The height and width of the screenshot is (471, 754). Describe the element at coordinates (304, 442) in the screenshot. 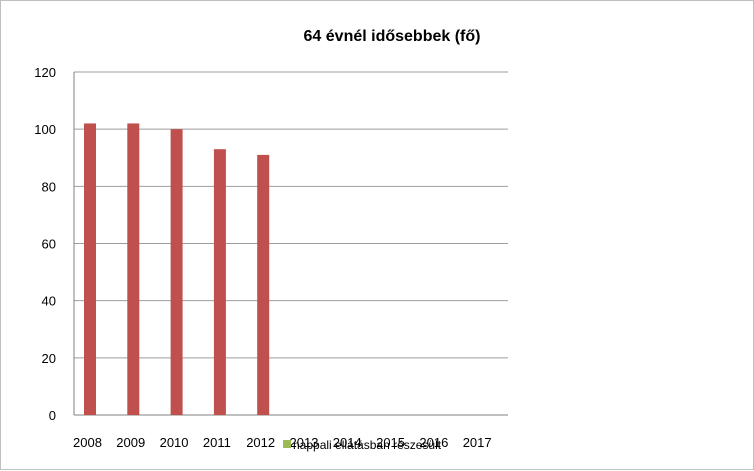

I see `x-tick-label: 2013` at that location.